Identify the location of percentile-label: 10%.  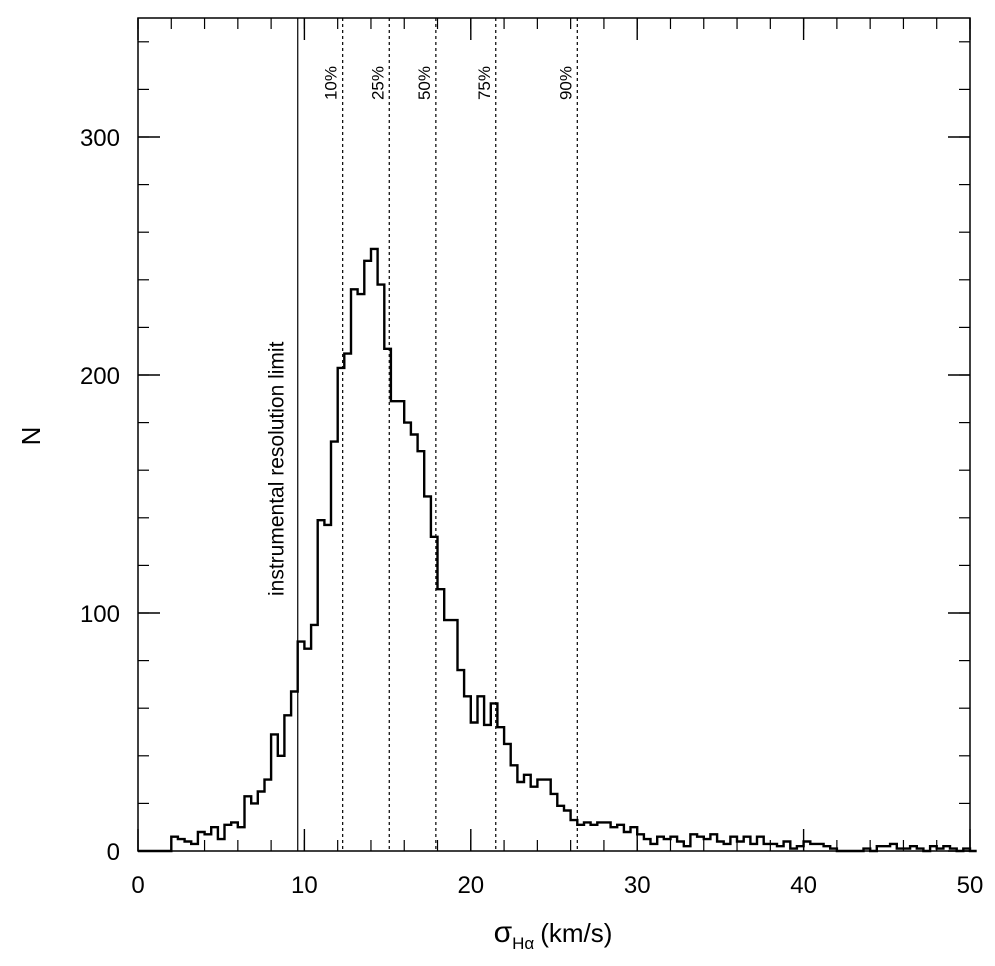
(331, 83).